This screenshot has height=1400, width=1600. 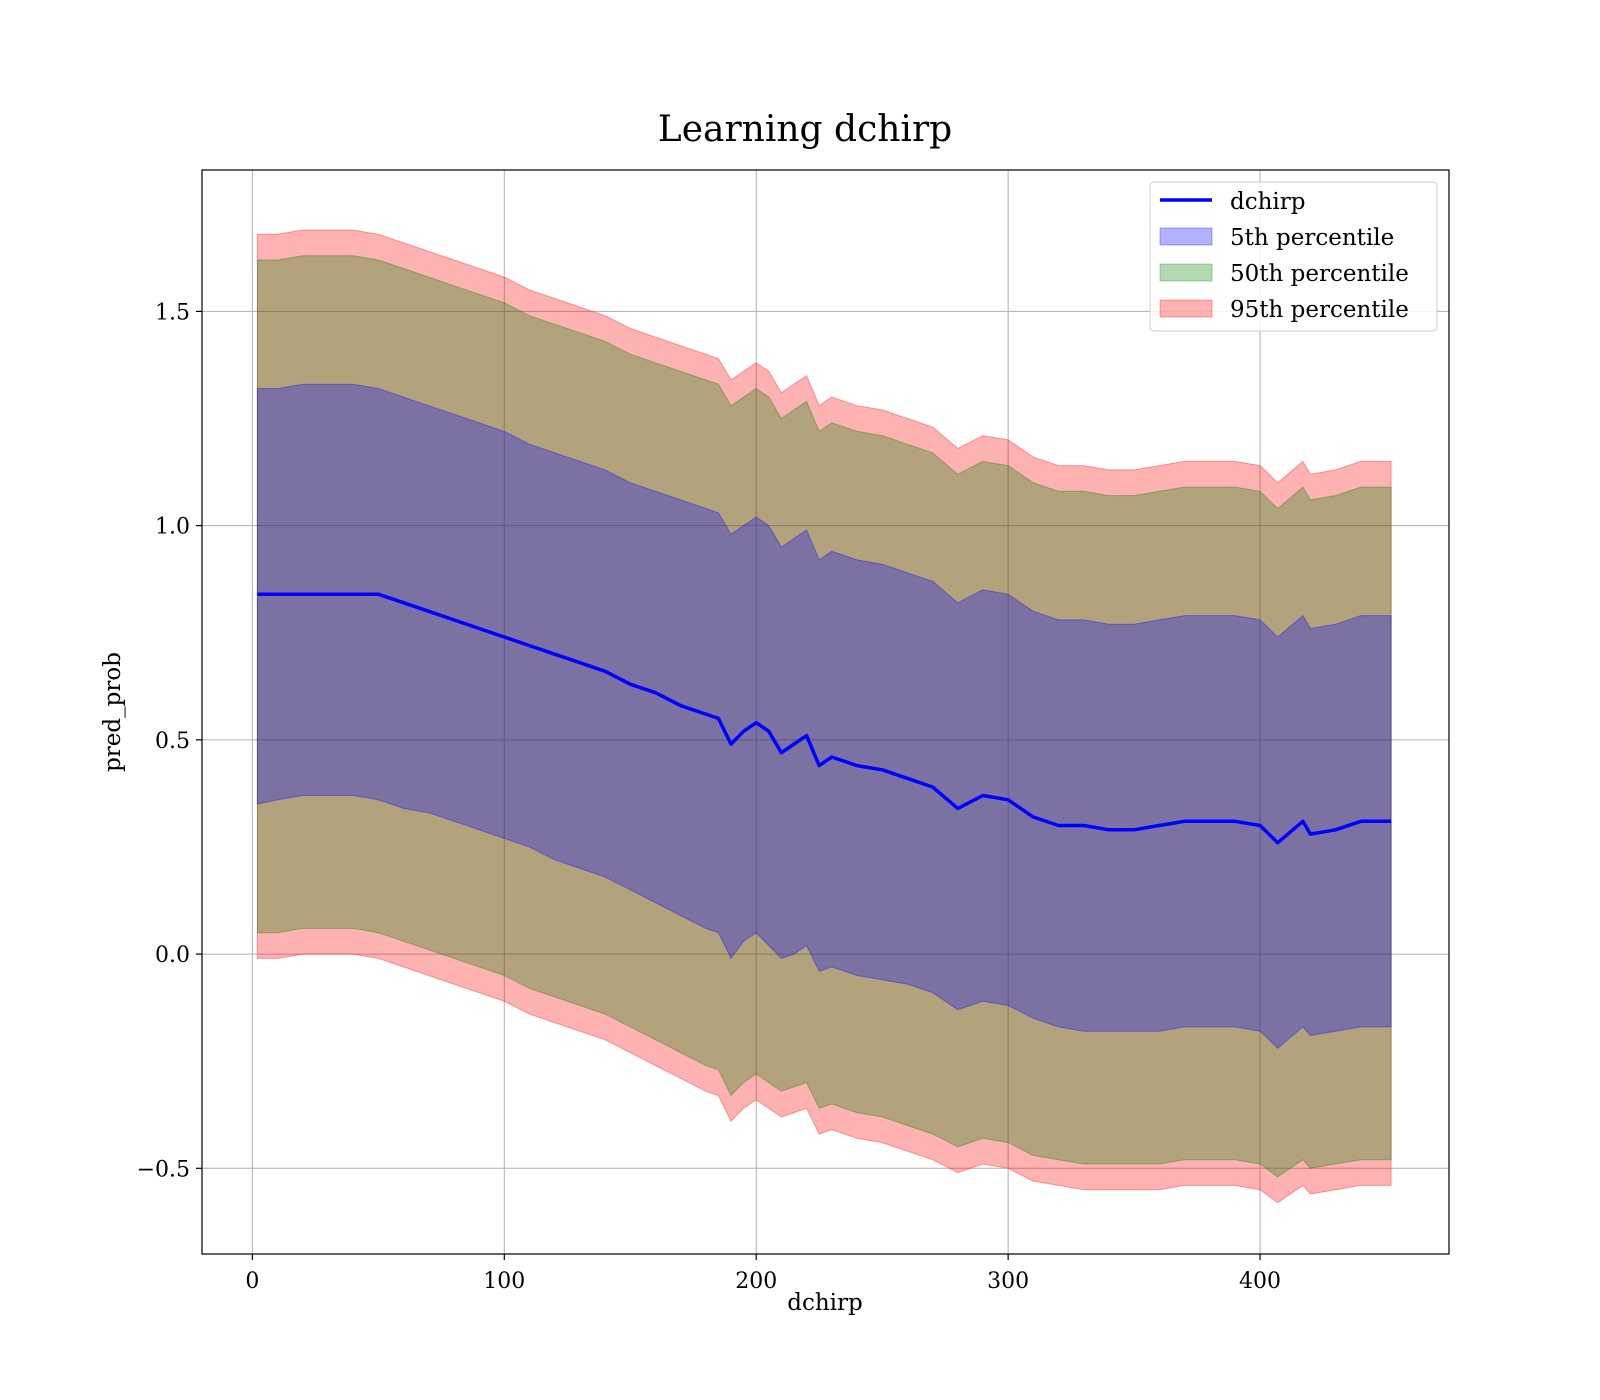 I want to click on y-ticks: −0.5 0.0 0.5 1.0 1.5, so click(x=169, y=741).